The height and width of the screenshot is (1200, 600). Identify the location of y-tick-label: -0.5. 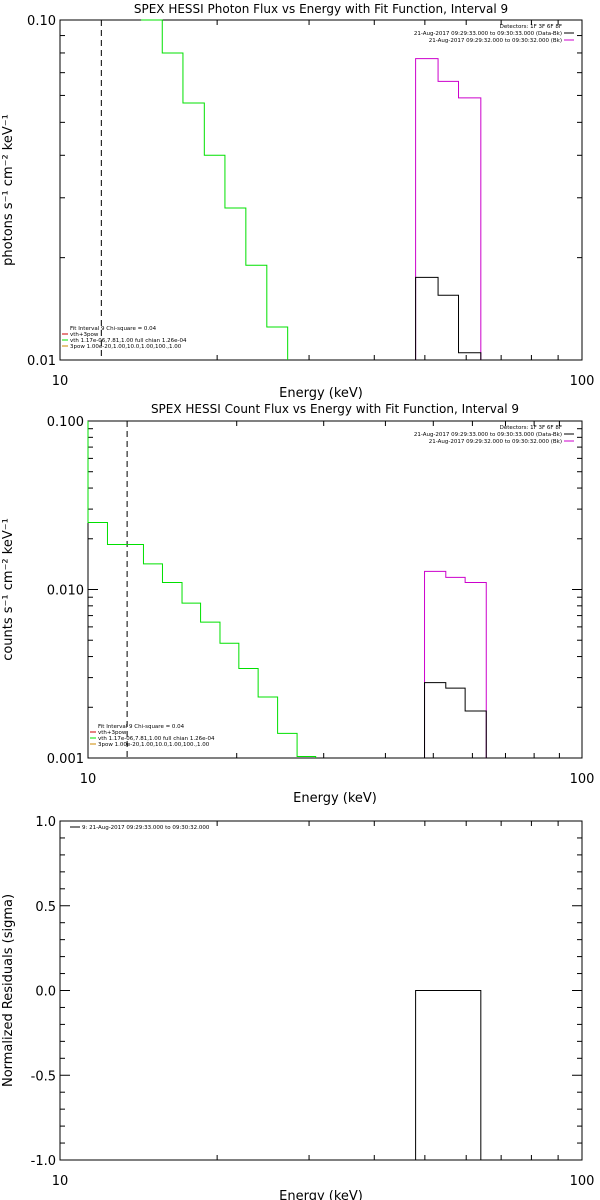
(43, 1076).